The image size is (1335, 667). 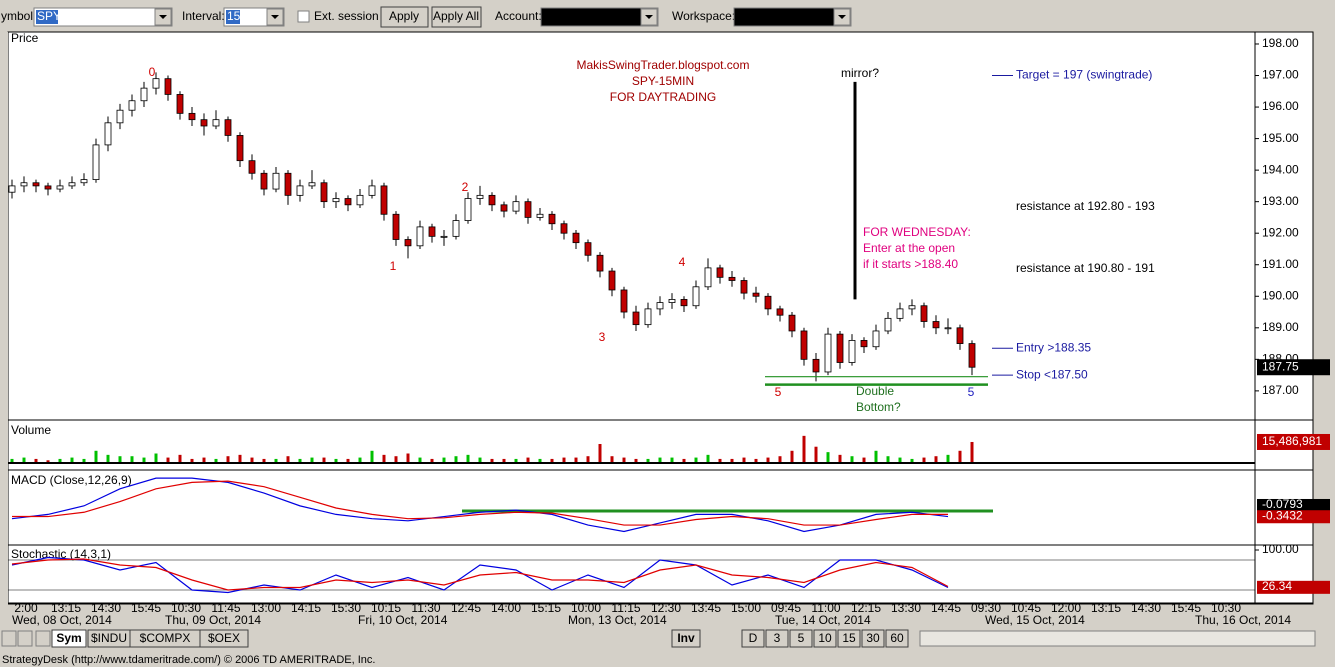 I want to click on apply-button, so click(x=404, y=17).